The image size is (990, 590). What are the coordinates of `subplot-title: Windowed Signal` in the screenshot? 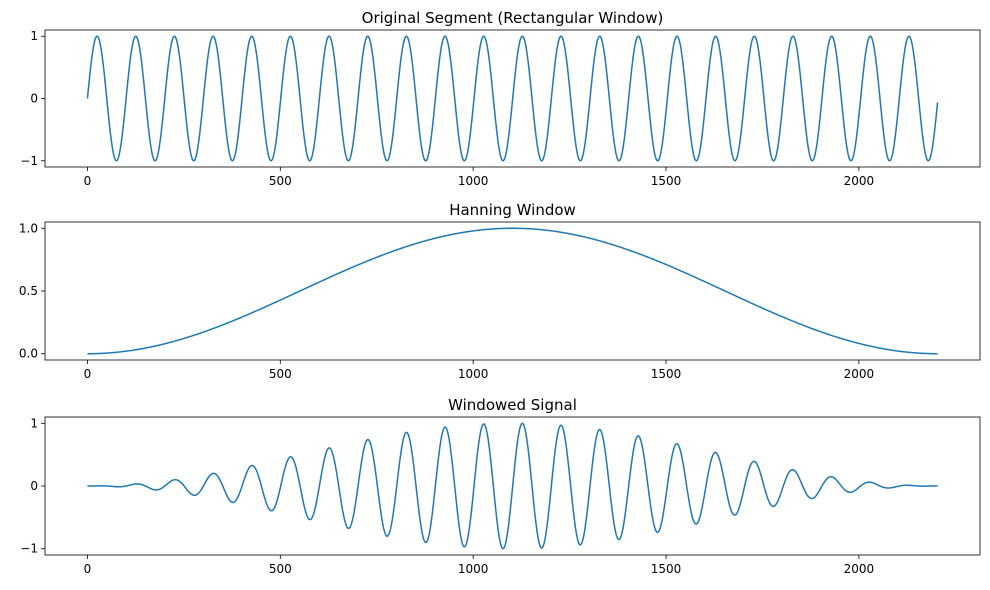 It's located at (512, 405).